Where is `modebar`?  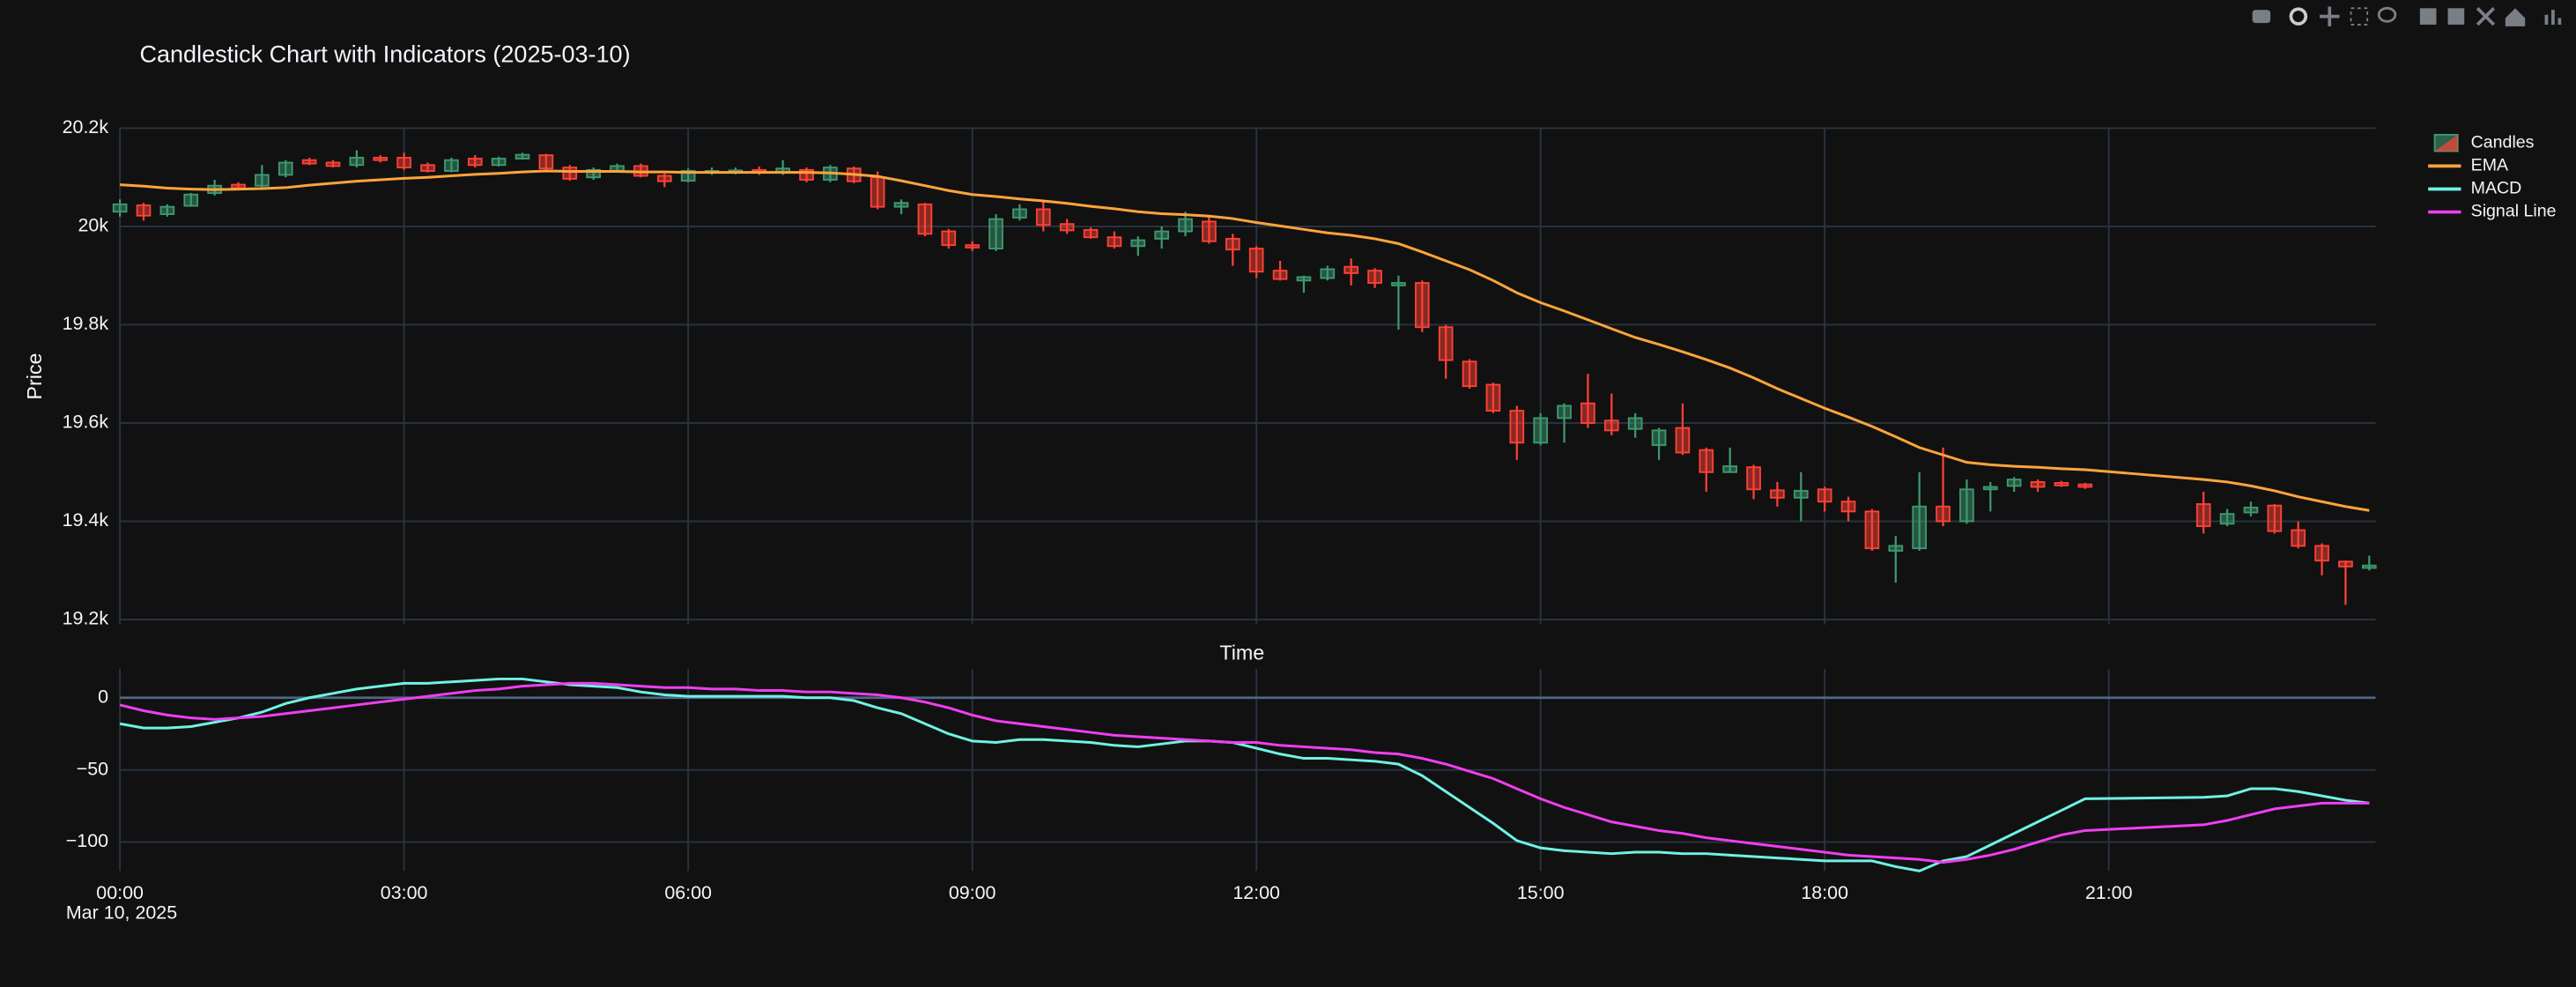 modebar is located at coordinates (2407, 16).